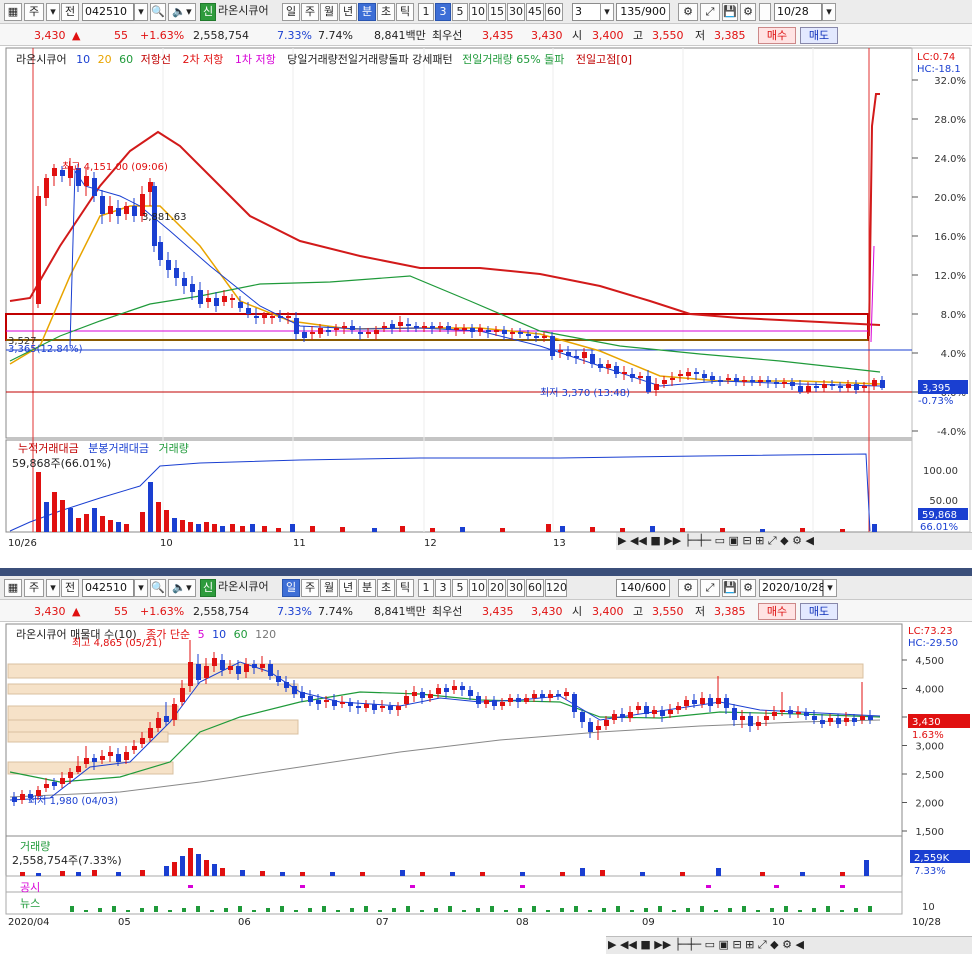 The height and width of the screenshot is (956, 972). What do you see at coordinates (950, 276) in the screenshot?
I see `y-tick-label: 12.0%` at bounding box center [950, 276].